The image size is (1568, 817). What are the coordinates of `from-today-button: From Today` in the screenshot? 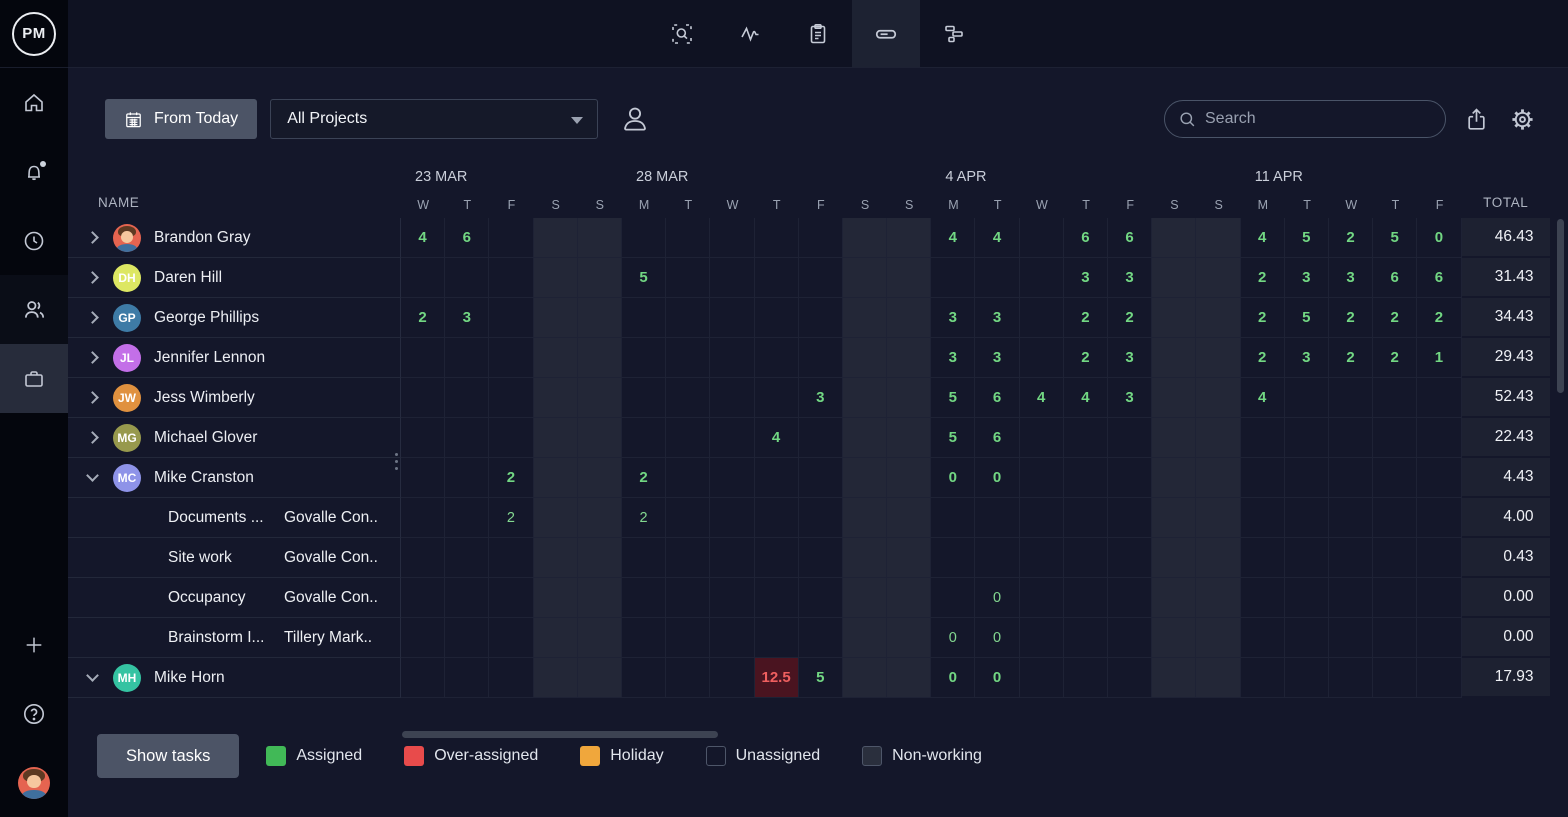 It's located at (181, 119).